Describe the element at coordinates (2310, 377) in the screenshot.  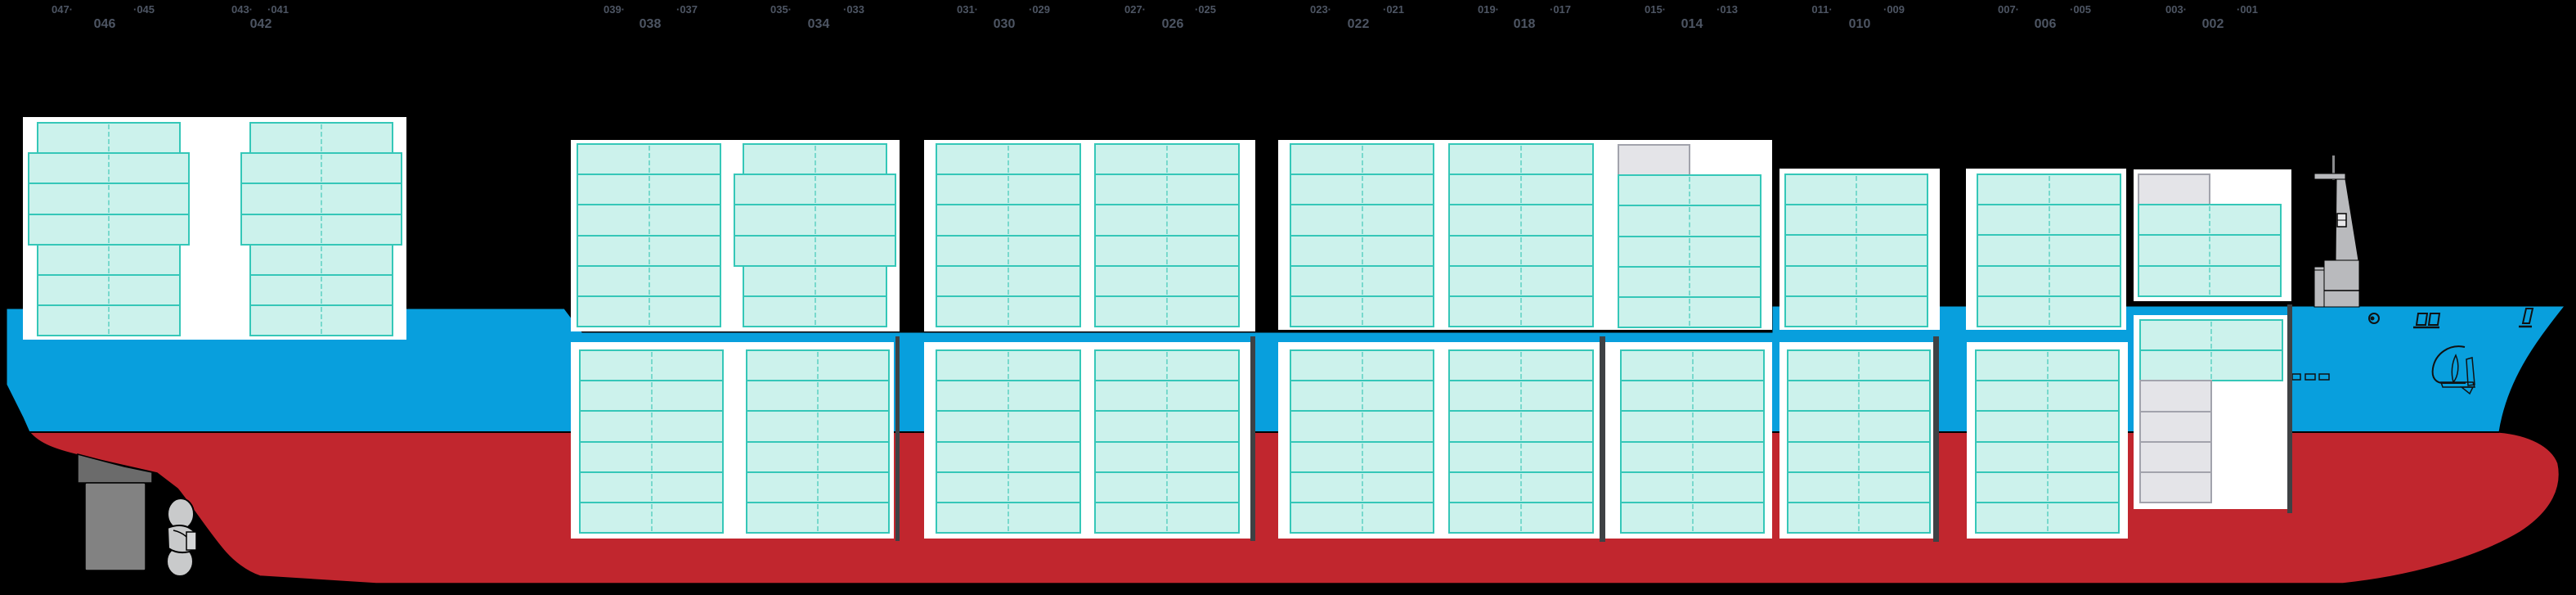
I see `mooring-openings-icon` at that location.